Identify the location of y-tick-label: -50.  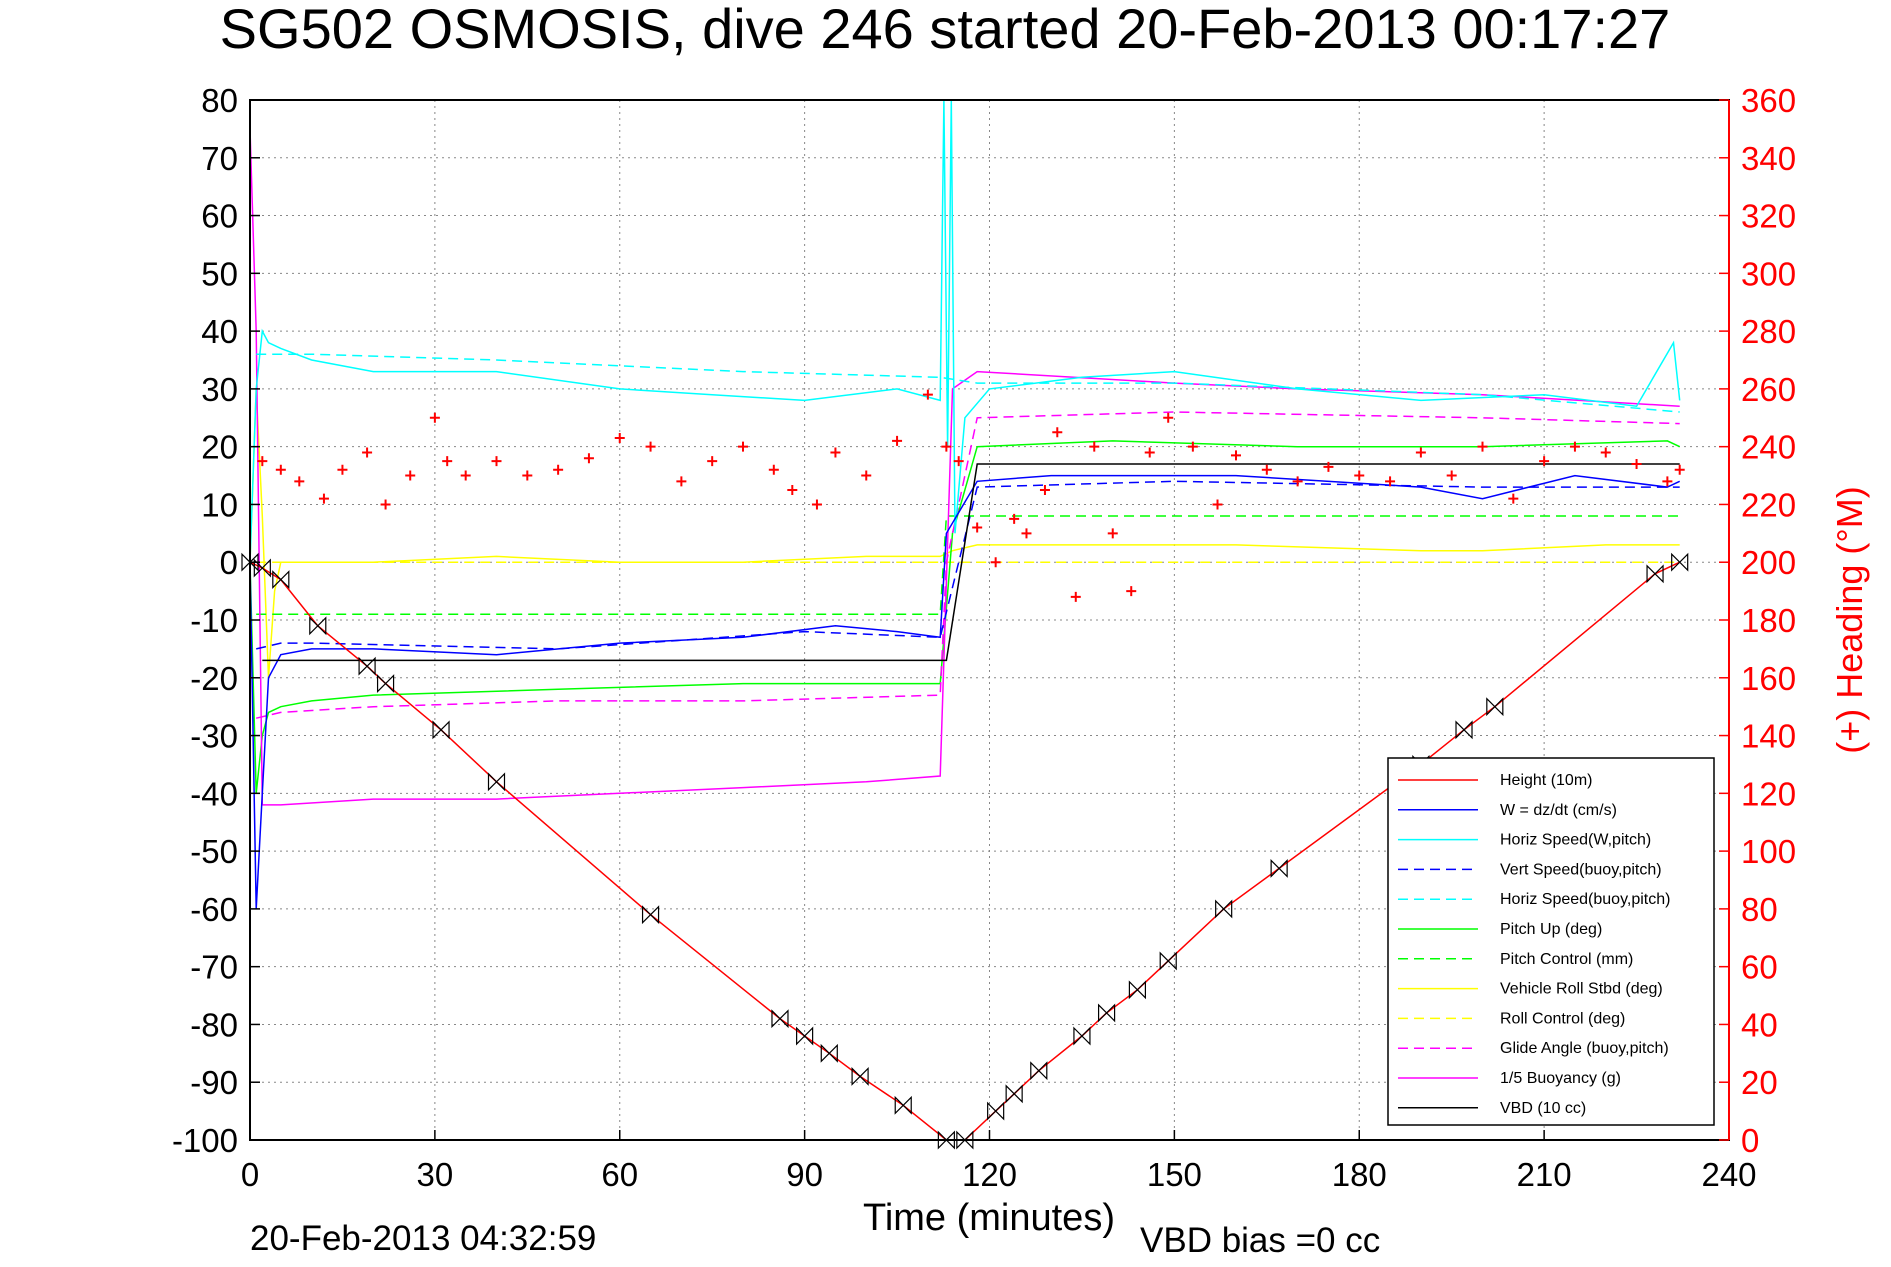
(214, 851).